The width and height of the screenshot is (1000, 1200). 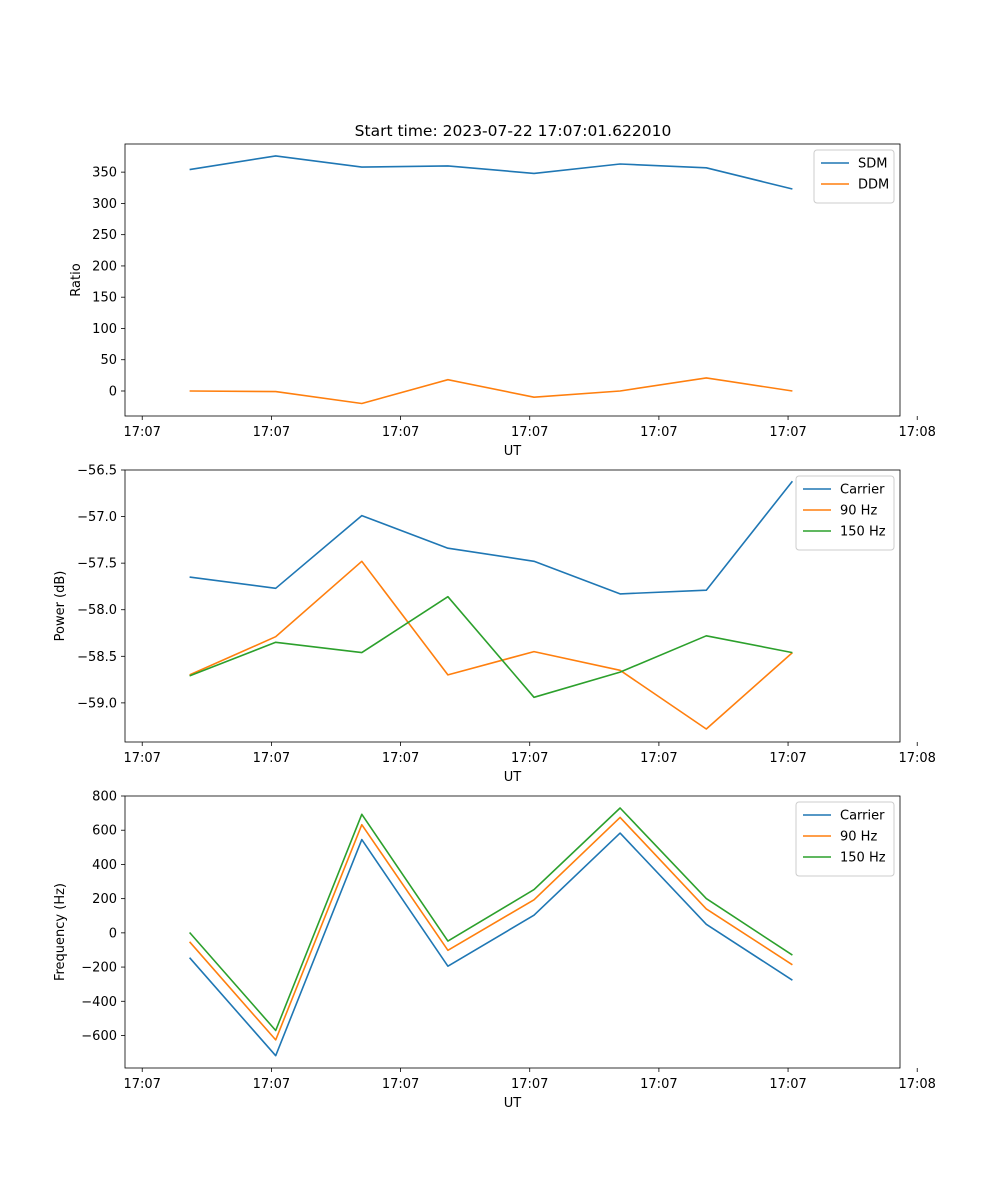 I want to click on y-tick-label: 600, so click(x=104, y=831).